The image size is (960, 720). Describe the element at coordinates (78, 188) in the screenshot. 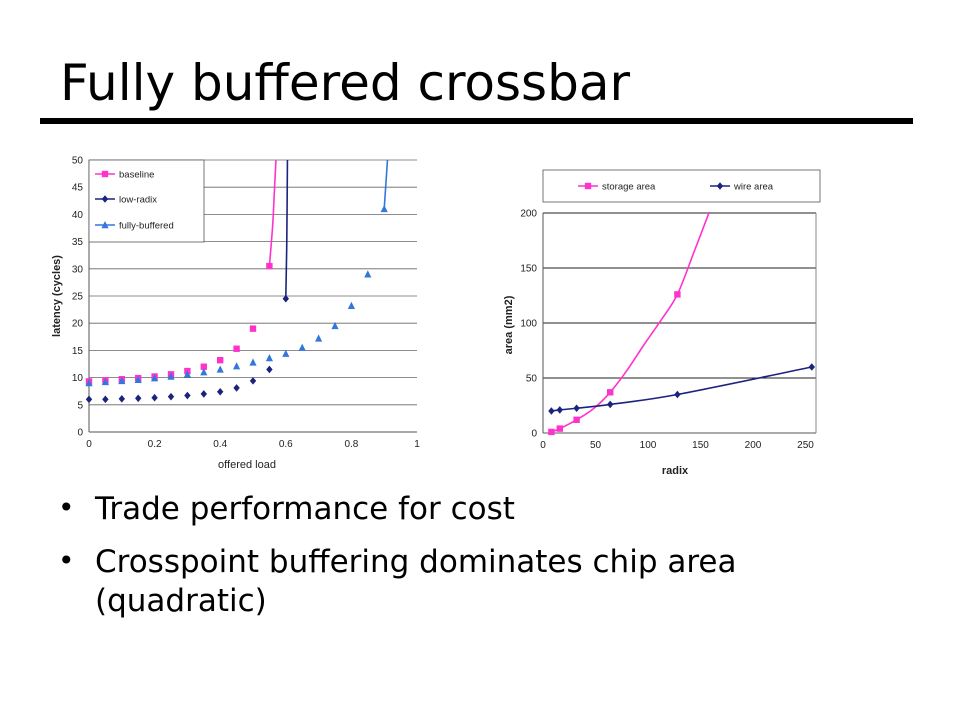

I see `y-tick-label: 45` at that location.